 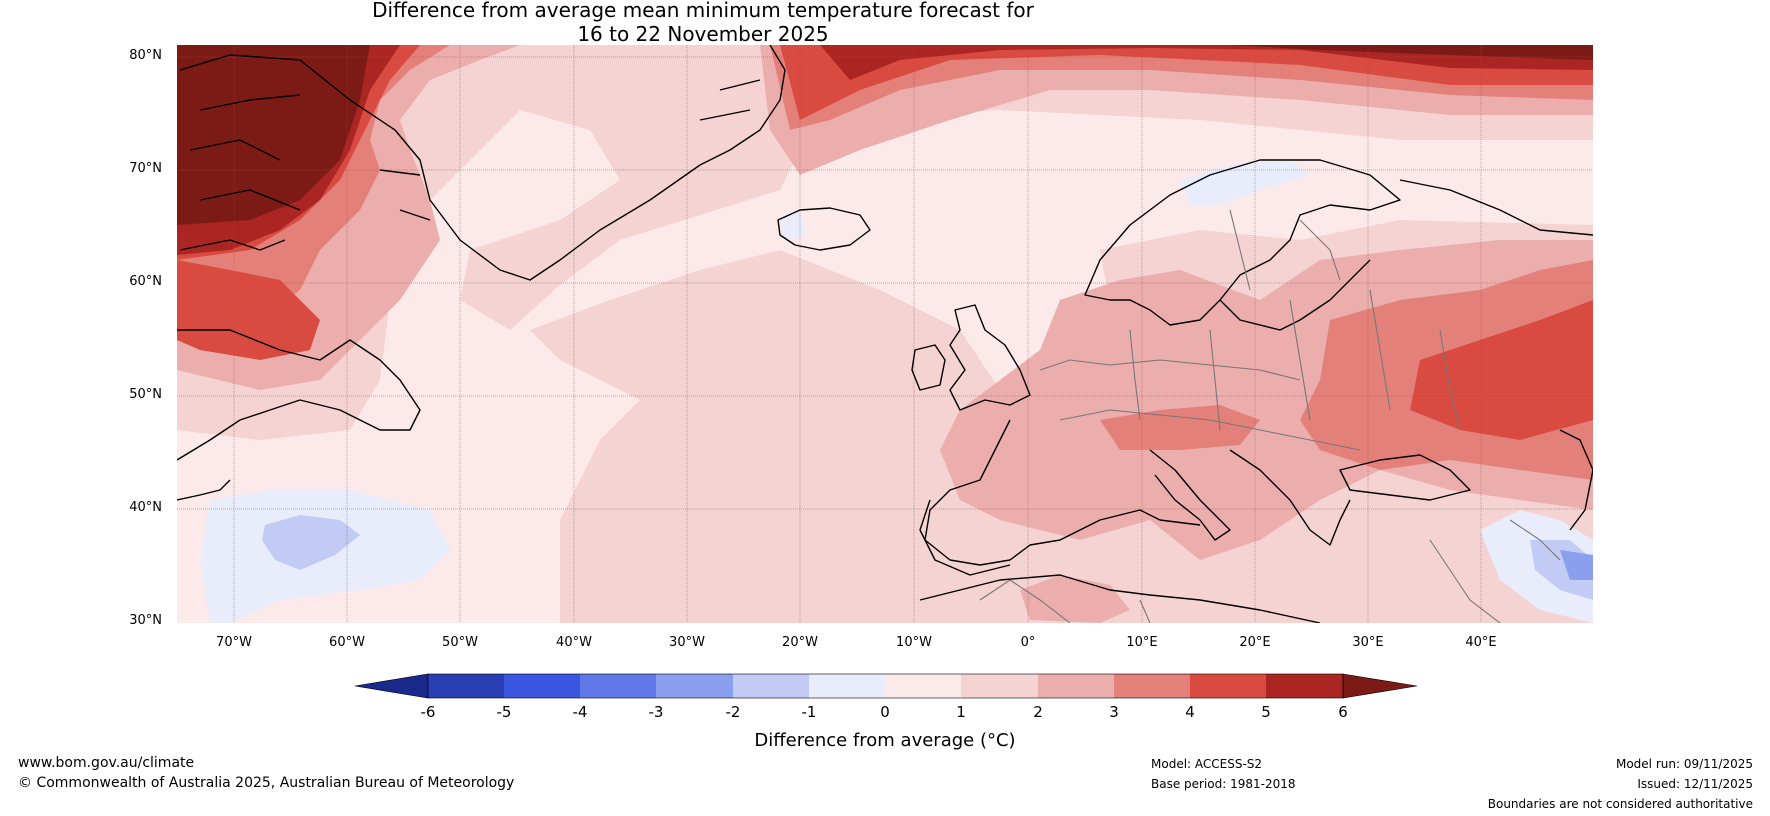 I want to click on colorbar-tick: 3, so click(x=1114, y=712).